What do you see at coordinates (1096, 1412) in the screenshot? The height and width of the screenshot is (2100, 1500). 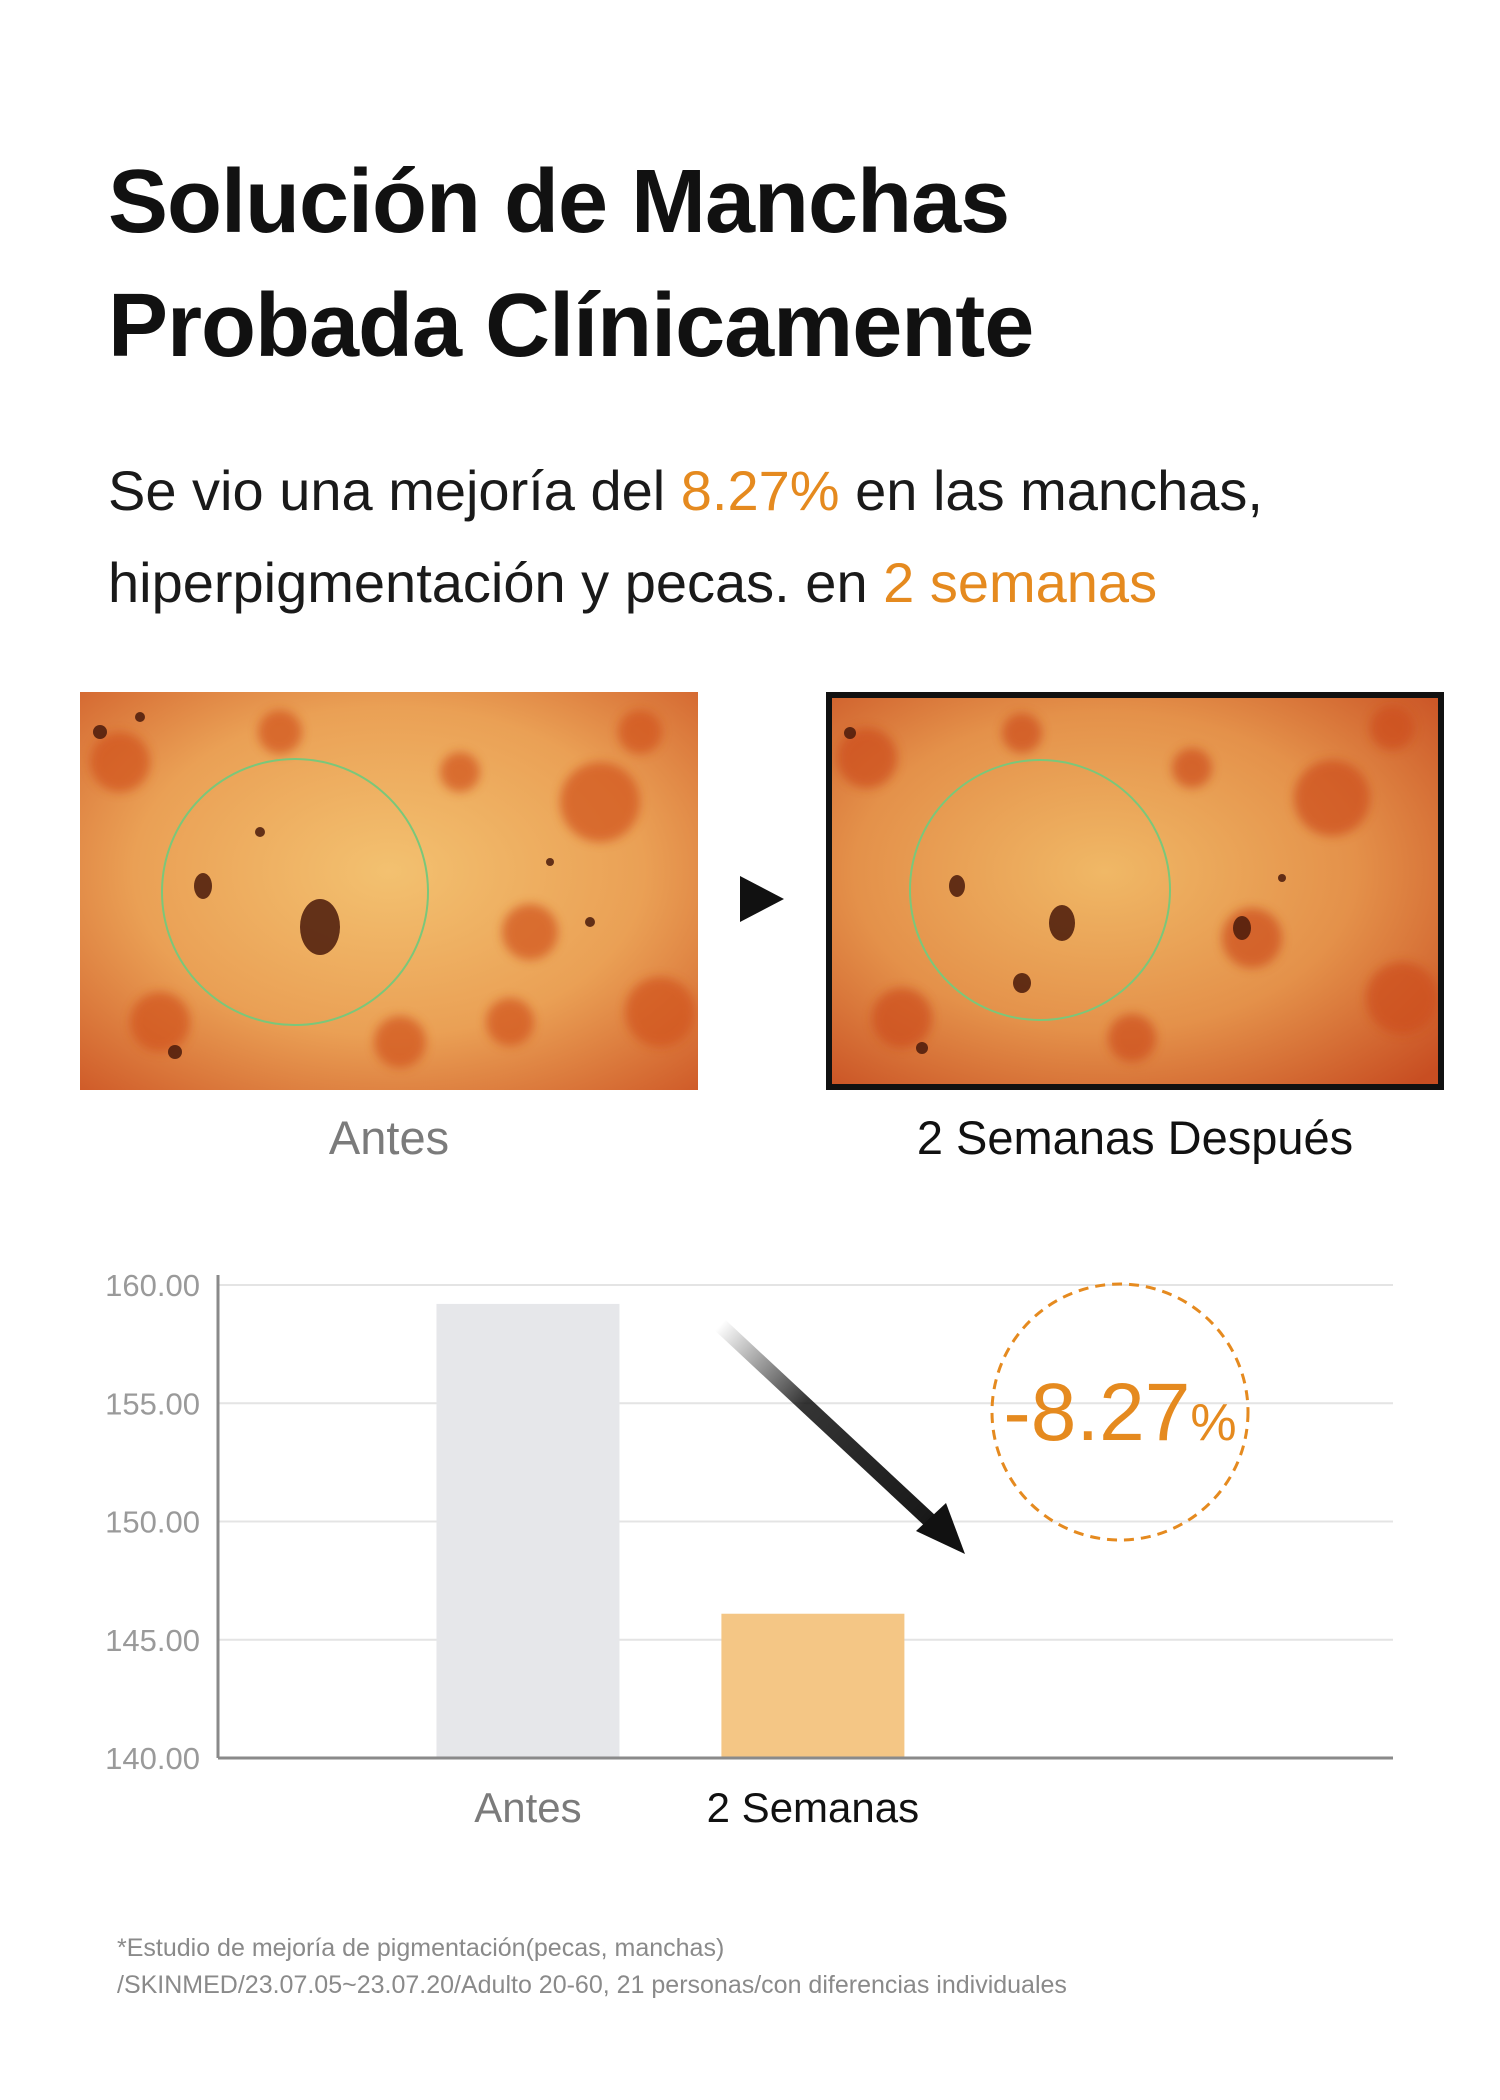 I see `annotation-number: -8.27` at bounding box center [1096, 1412].